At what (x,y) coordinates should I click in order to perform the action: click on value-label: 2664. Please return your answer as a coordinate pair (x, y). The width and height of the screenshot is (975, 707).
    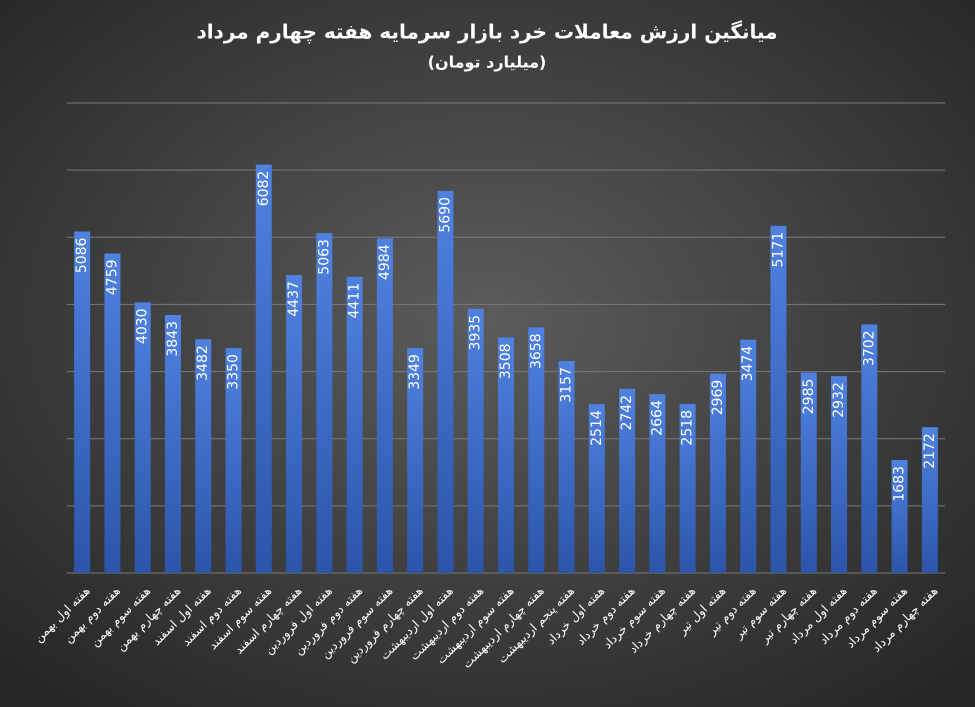
    Looking at the image, I should click on (657, 418).